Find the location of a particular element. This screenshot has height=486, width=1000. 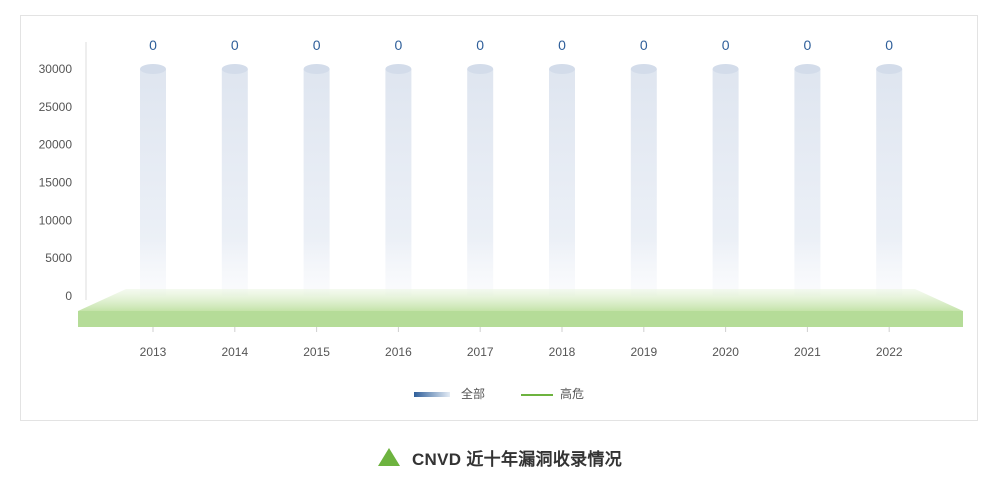

x-tick-label: 2020 is located at coordinates (725, 352).